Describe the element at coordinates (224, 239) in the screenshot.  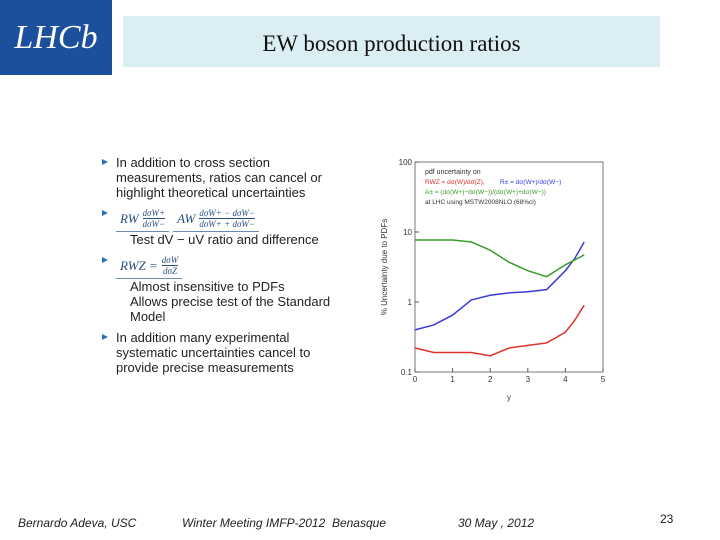
I see `sub-note: Test dV − uV ratio and difference` at that location.